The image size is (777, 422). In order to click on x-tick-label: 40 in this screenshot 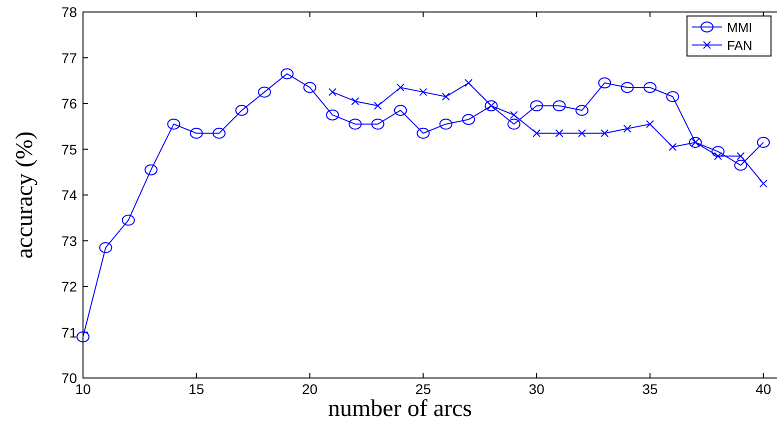, I will do `click(764, 389)`.